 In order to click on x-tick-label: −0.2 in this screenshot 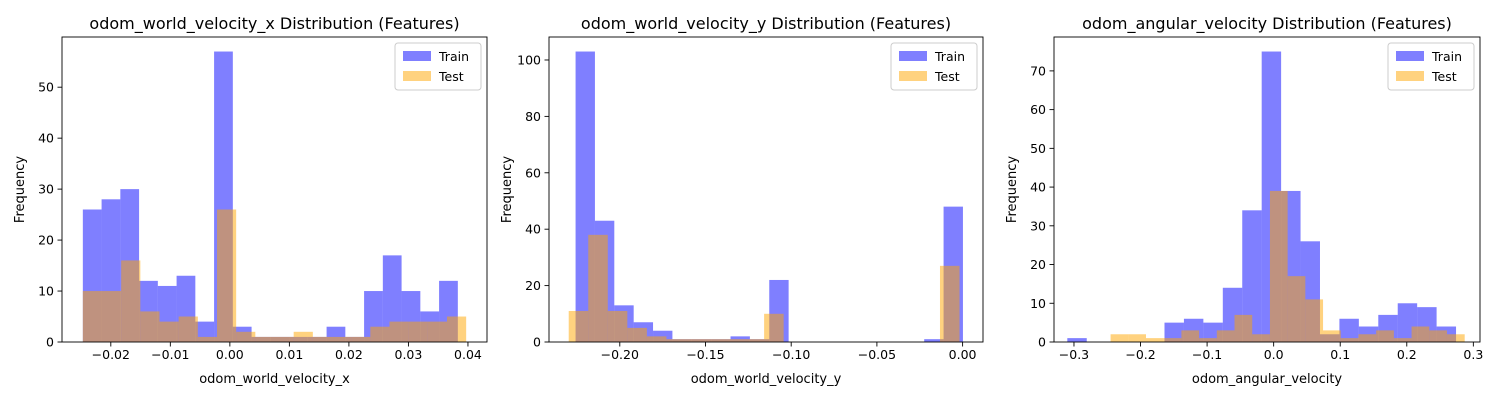, I will do `click(1140, 354)`.